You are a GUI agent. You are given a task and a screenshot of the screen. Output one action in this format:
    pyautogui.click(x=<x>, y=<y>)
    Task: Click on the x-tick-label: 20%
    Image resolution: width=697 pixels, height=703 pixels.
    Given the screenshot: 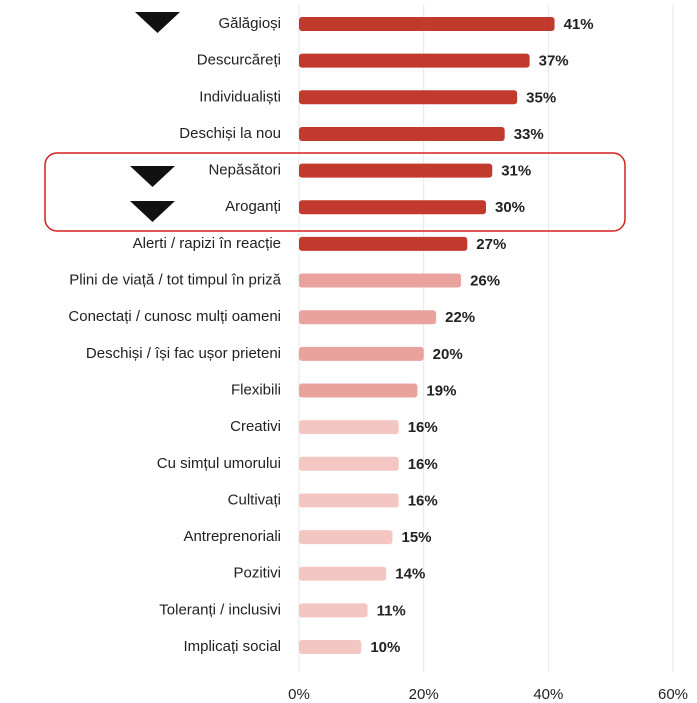 What is the action you would take?
    pyautogui.click(x=424, y=694)
    